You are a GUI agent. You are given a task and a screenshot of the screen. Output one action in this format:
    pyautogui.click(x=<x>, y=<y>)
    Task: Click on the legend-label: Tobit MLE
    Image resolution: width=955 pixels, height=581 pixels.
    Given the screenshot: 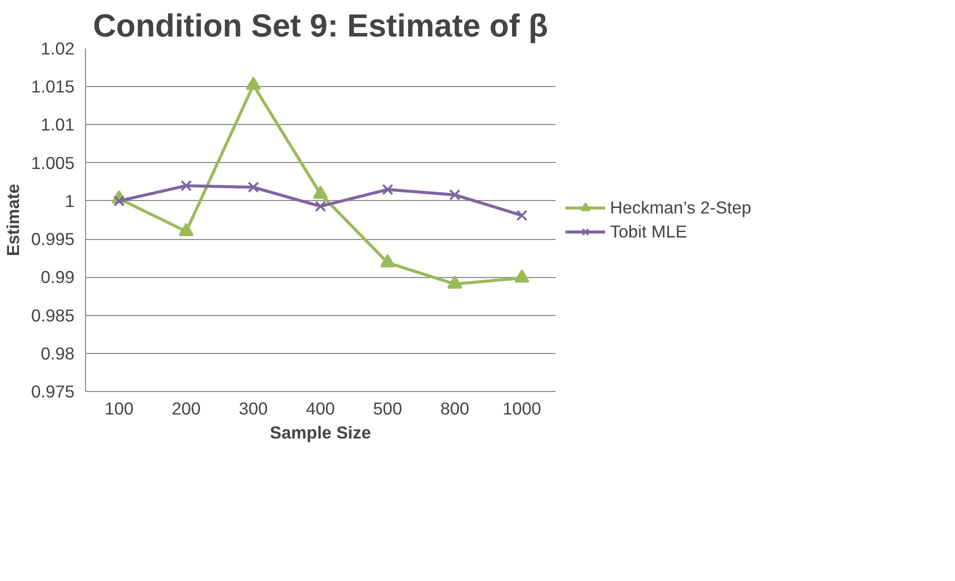 What is the action you would take?
    pyautogui.click(x=649, y=231)
    